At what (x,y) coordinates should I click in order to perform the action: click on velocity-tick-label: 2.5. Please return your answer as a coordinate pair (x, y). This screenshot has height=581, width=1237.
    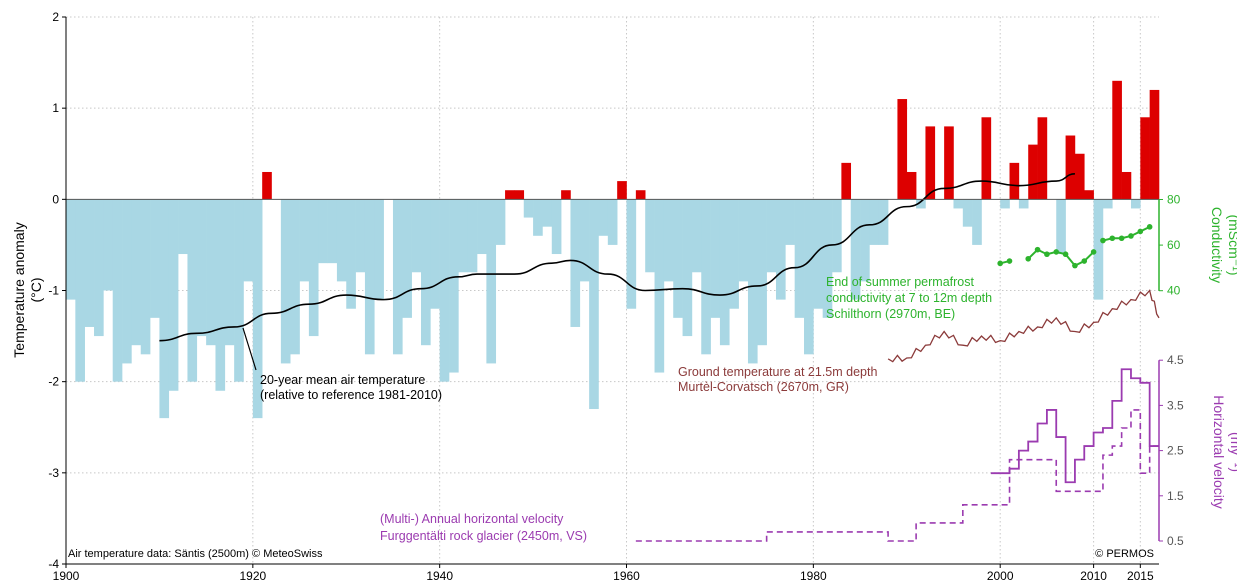
    Looking at the image, I should click on (1175, 451).